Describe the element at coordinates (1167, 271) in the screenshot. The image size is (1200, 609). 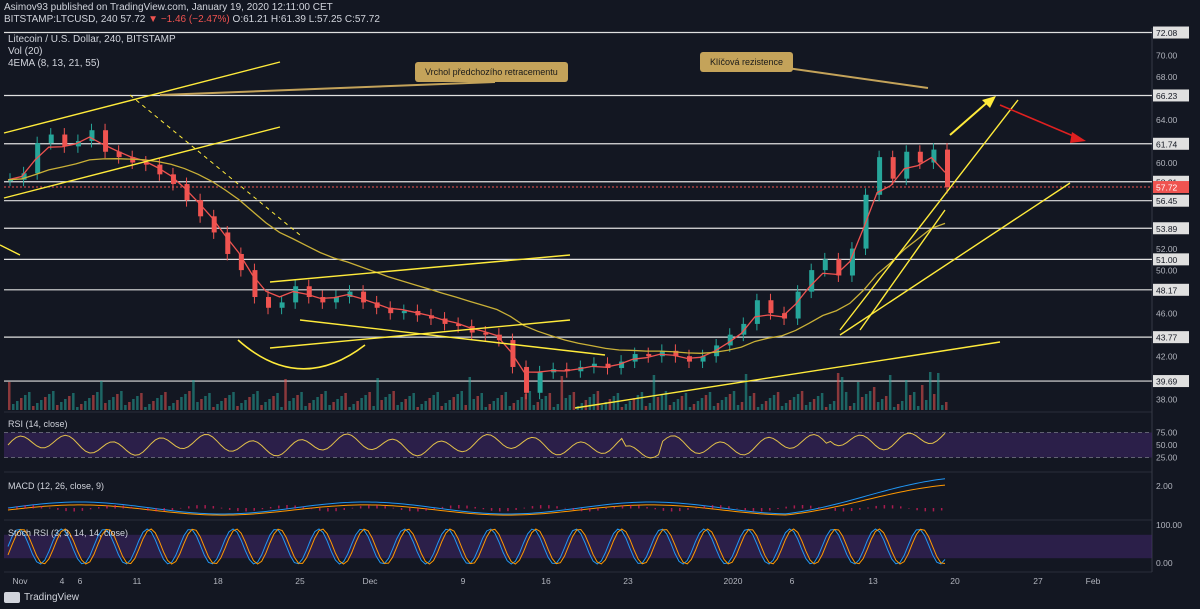
I see `price-axis-label: 50.00` at that location.